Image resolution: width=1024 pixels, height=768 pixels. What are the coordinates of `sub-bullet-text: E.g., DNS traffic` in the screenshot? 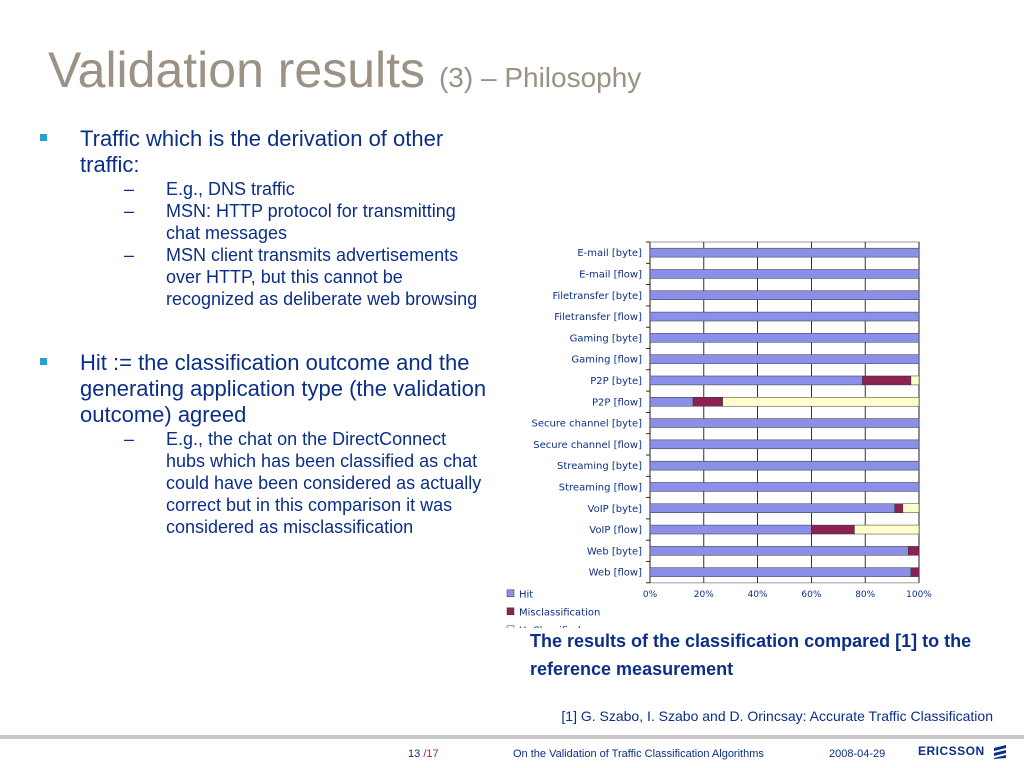 It's located at (230, 189).